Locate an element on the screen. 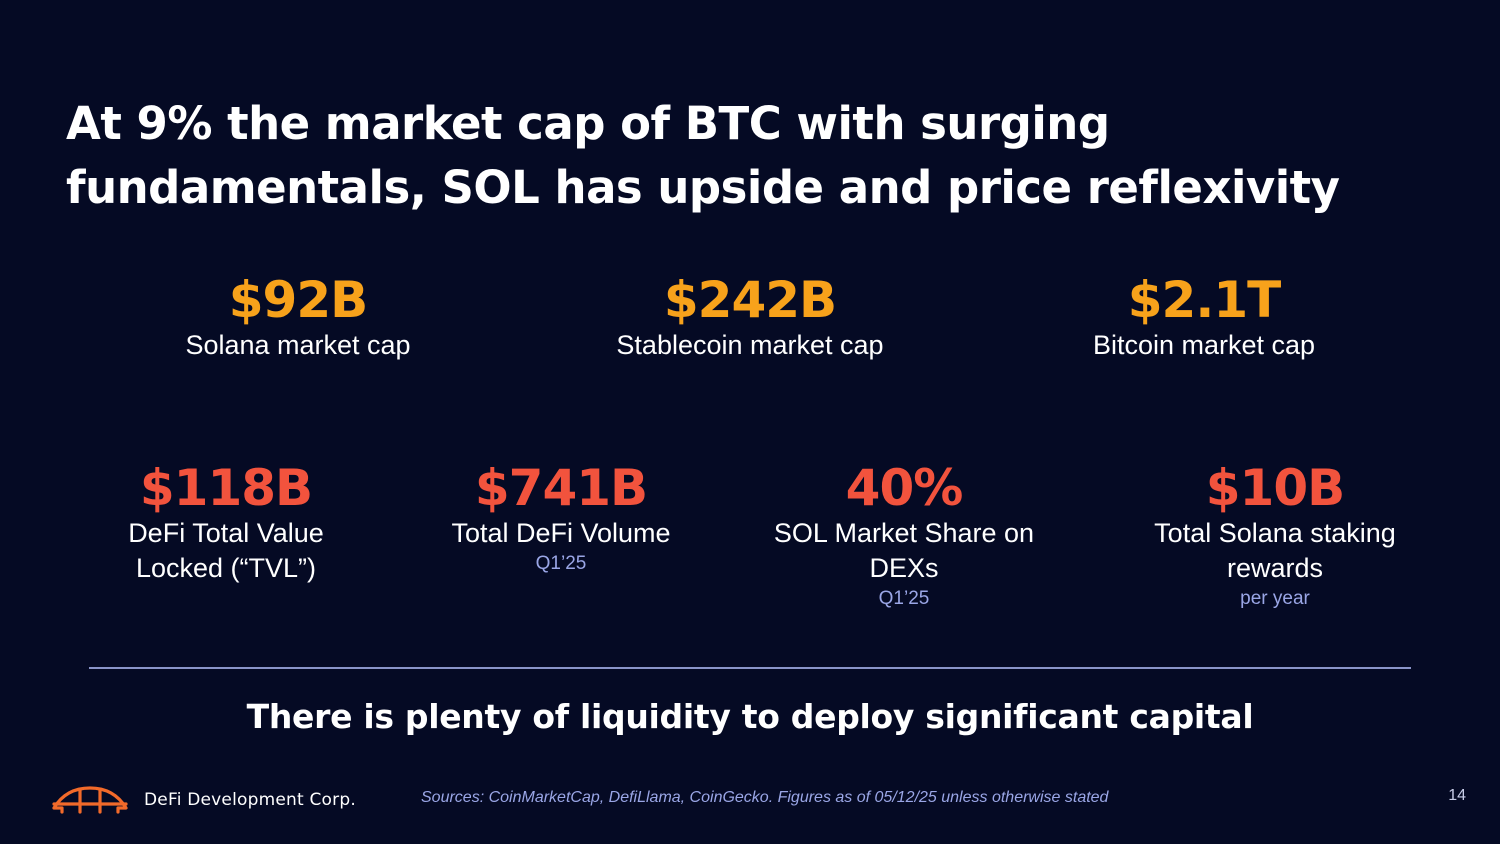 The image size is (1500, 844). stat-solana-market-cap: $92B Solana market cap is located at coordinates (298, 317).